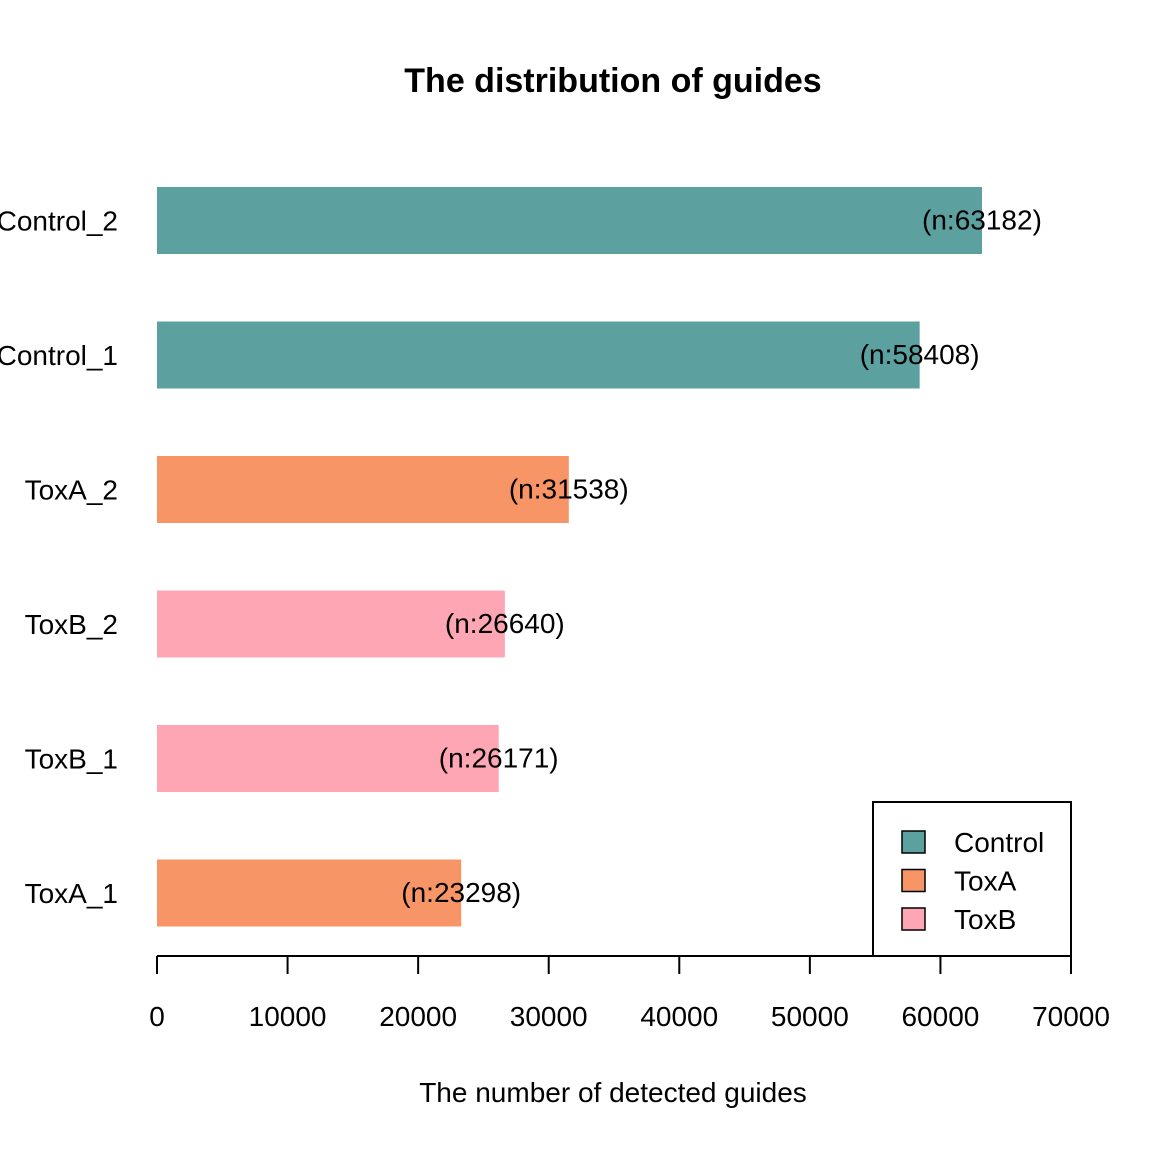 The height and width of the screenshot is (1152, 1152). Describe the element at coordinates (913, 880) in the screenshot. I see `legend-swatch-toxa` at that location.